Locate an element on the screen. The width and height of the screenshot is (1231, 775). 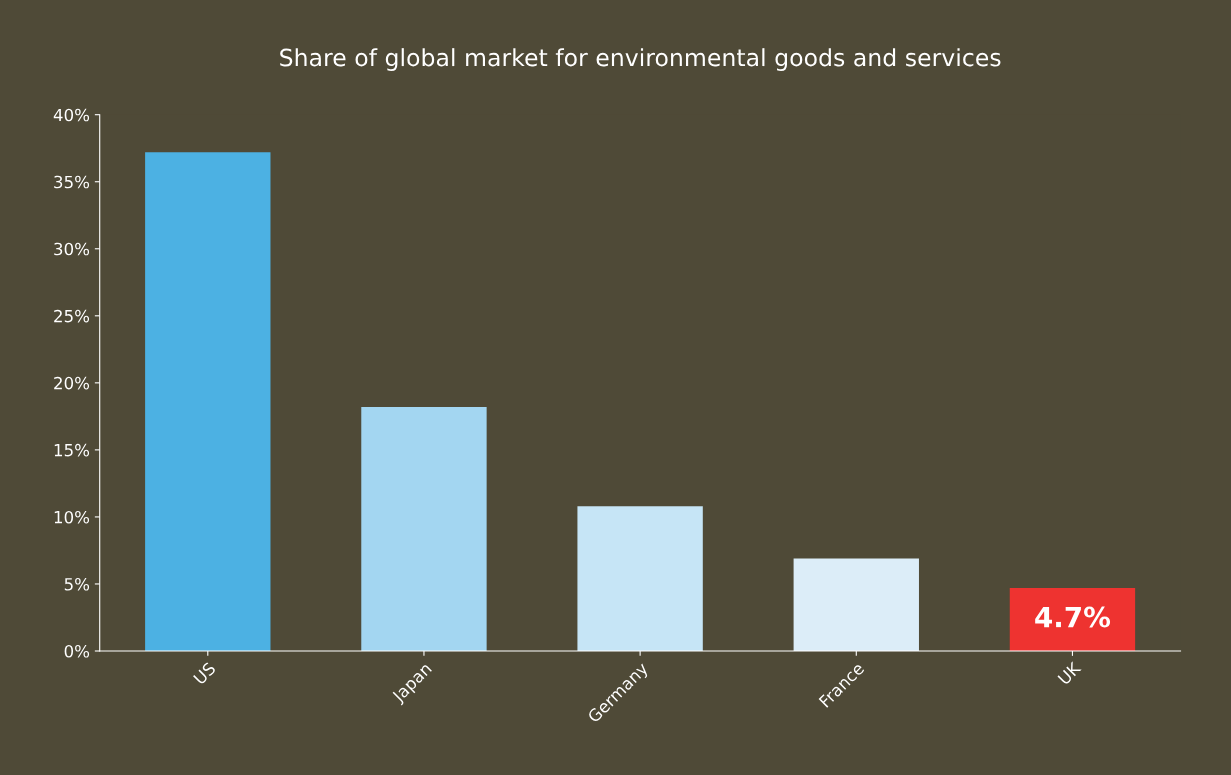
y-tick-label: 30% is located at coordinates (72, 249).